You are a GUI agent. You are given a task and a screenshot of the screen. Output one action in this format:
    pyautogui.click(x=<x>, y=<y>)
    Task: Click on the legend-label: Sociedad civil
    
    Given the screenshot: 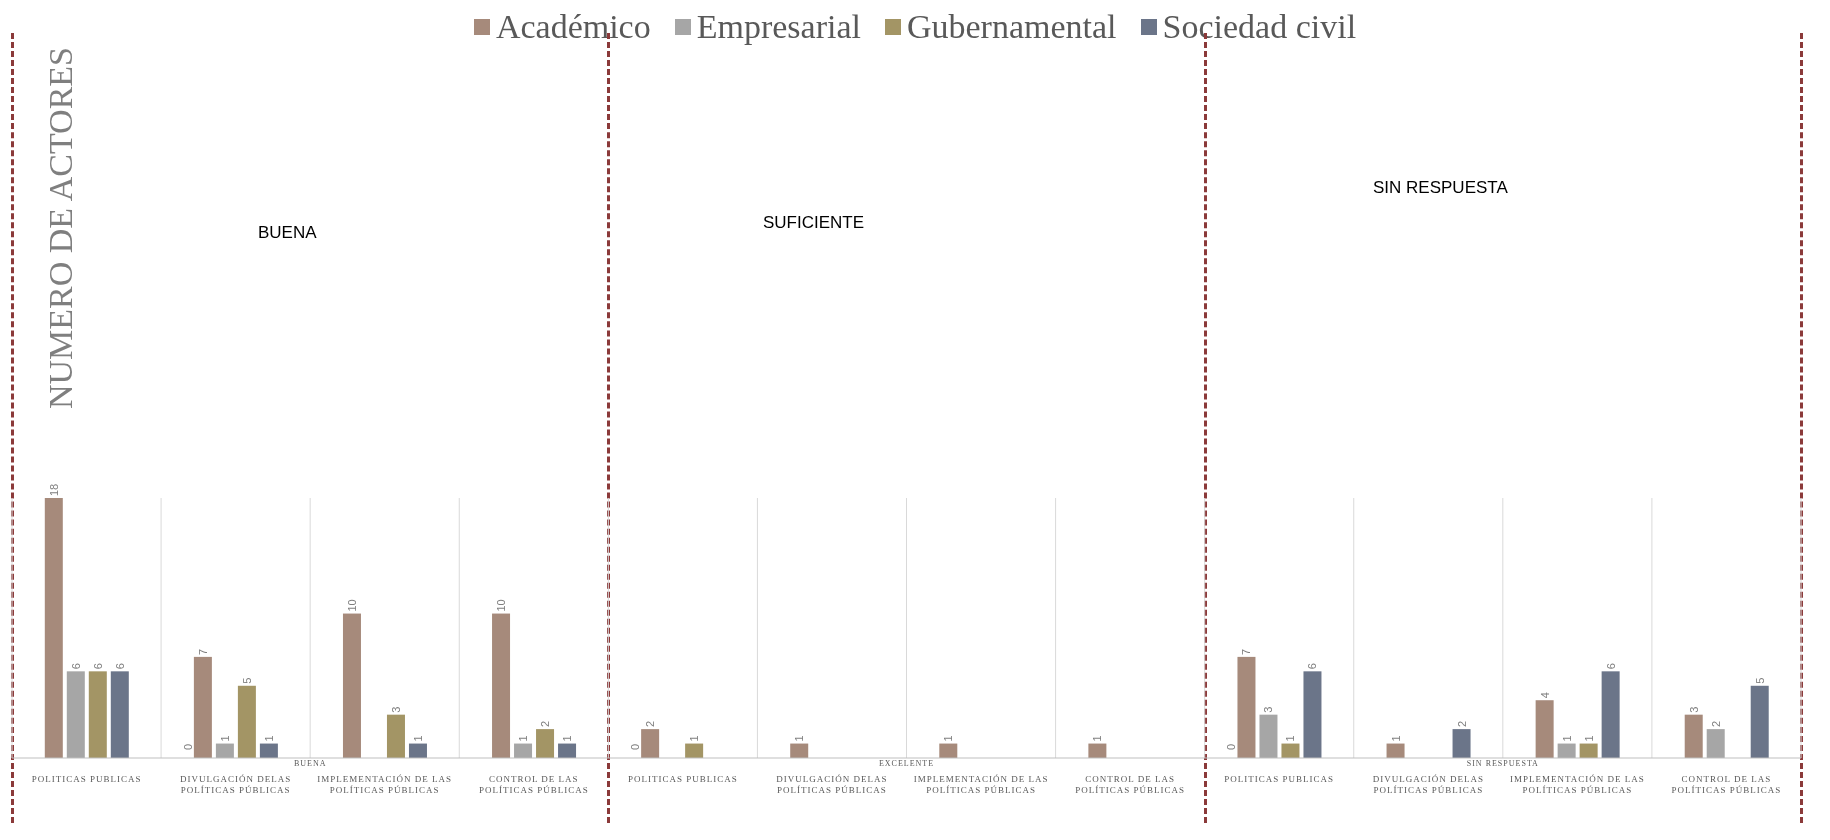 What is the action you would take?
    pyautogui.click(x=1259, y=27)
    